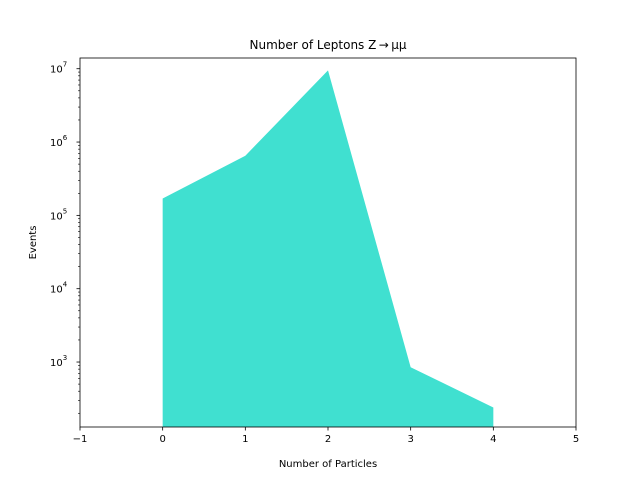 The image size is (640, 480). I want to click on x-axis: −1 0 1 2 3 4 5, so click(326, 436).